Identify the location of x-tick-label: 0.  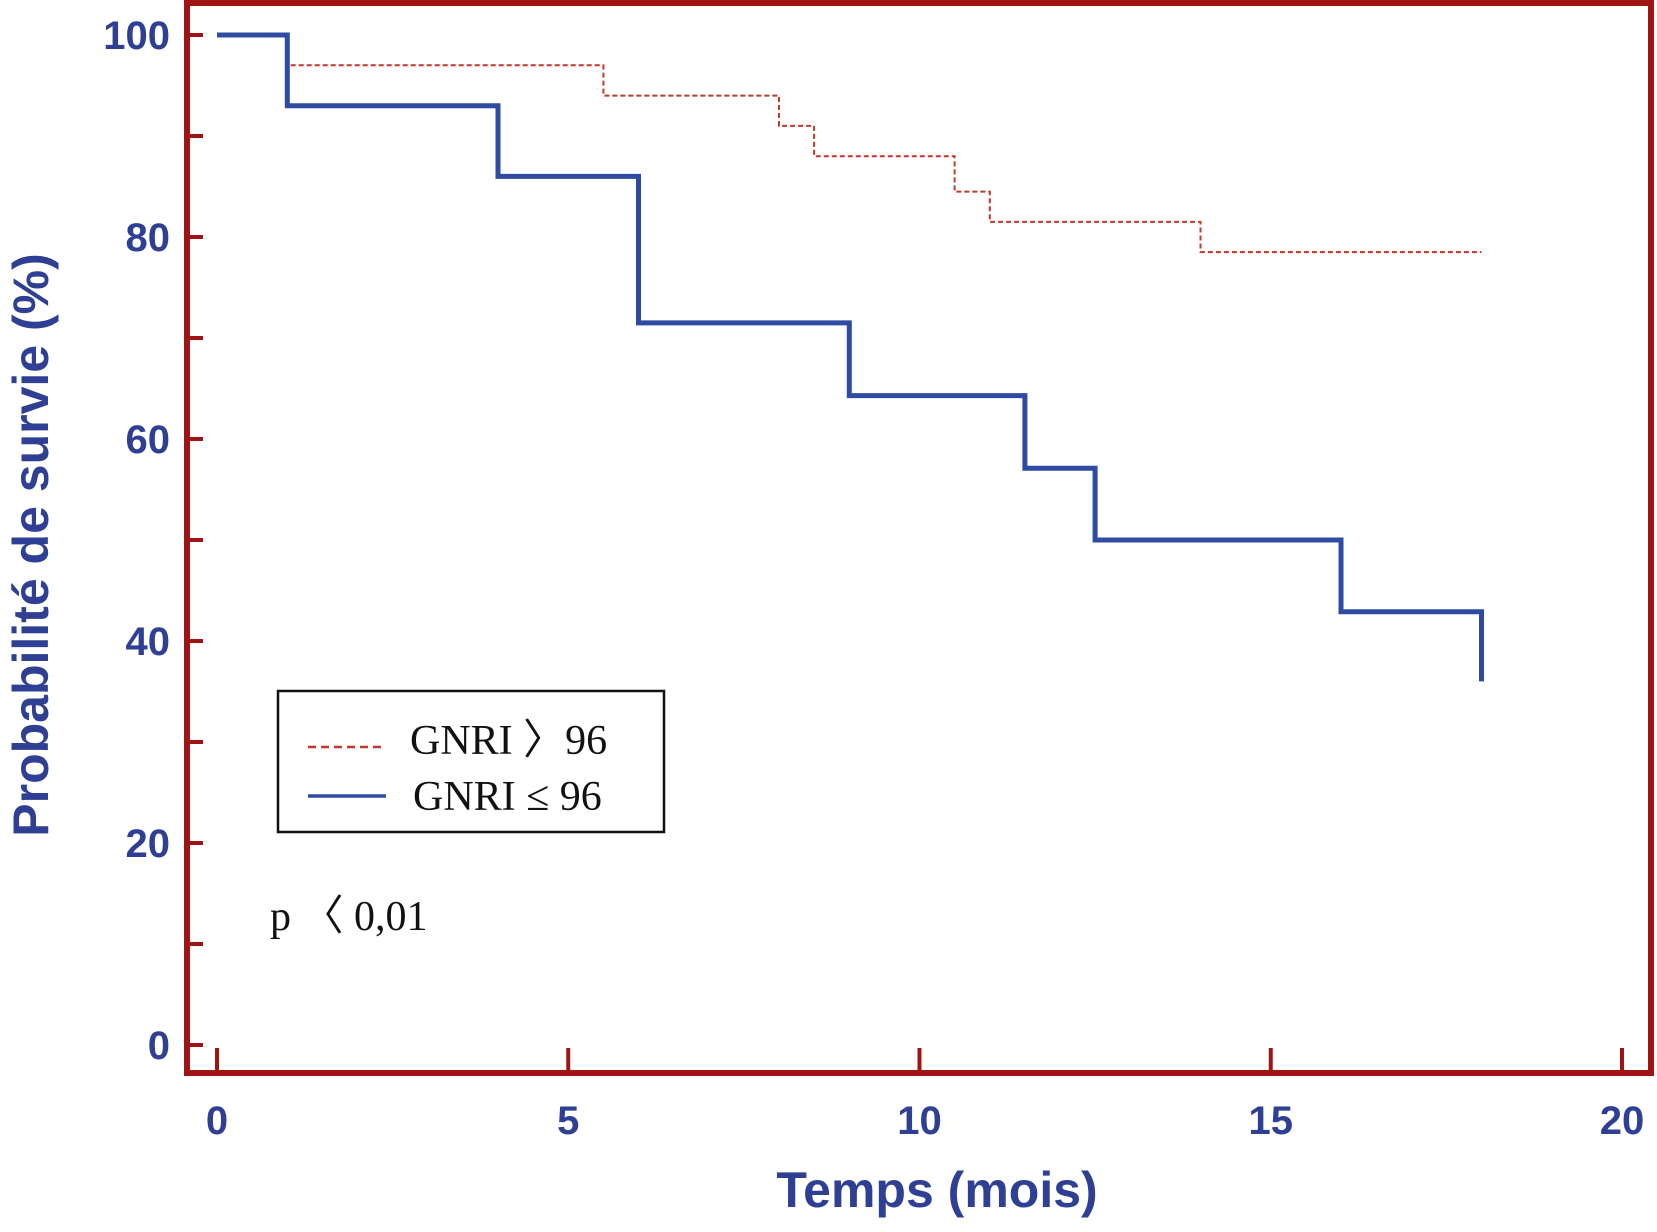
(217, 1121).